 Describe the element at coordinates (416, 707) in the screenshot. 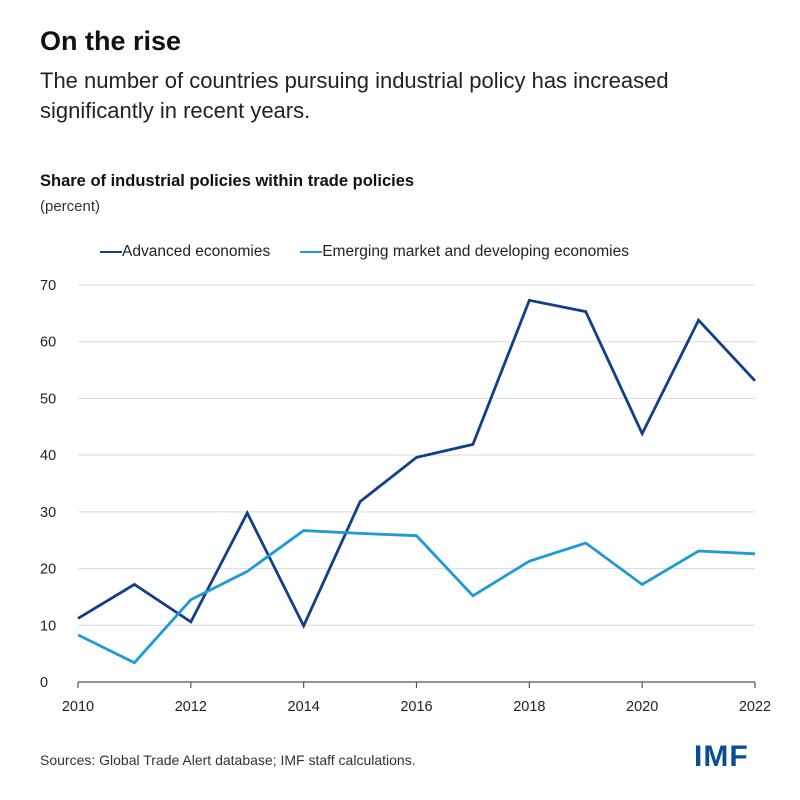

I see `x-tick-label-2016: 2016` at that location.